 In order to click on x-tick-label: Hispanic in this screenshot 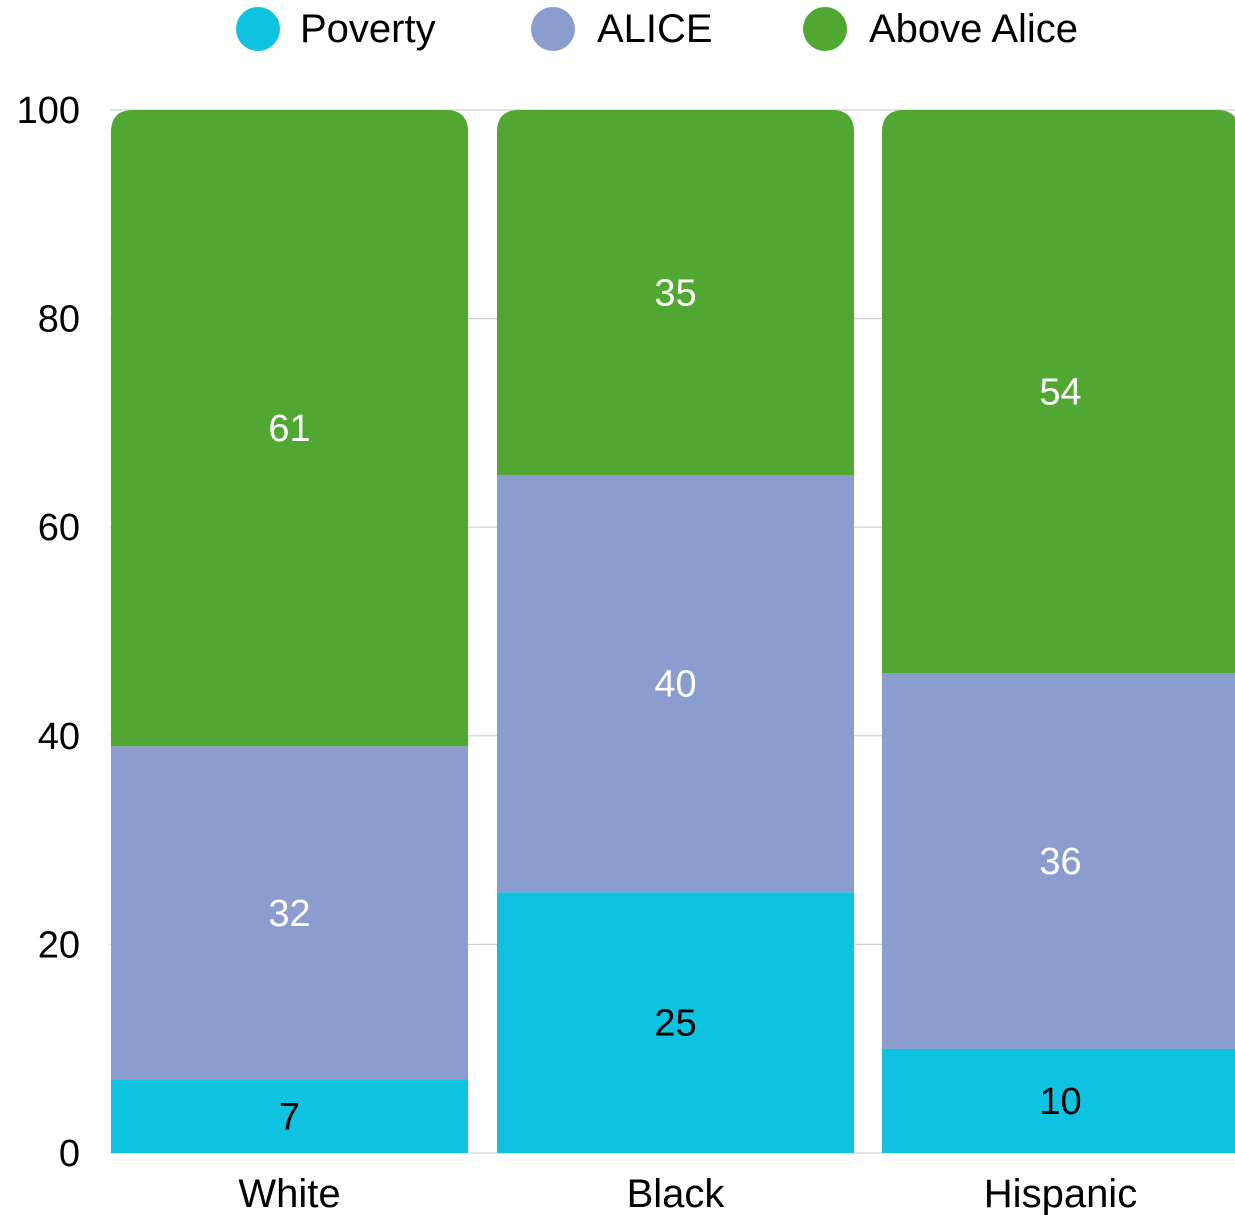, I will do `click(1060, 1193)`.